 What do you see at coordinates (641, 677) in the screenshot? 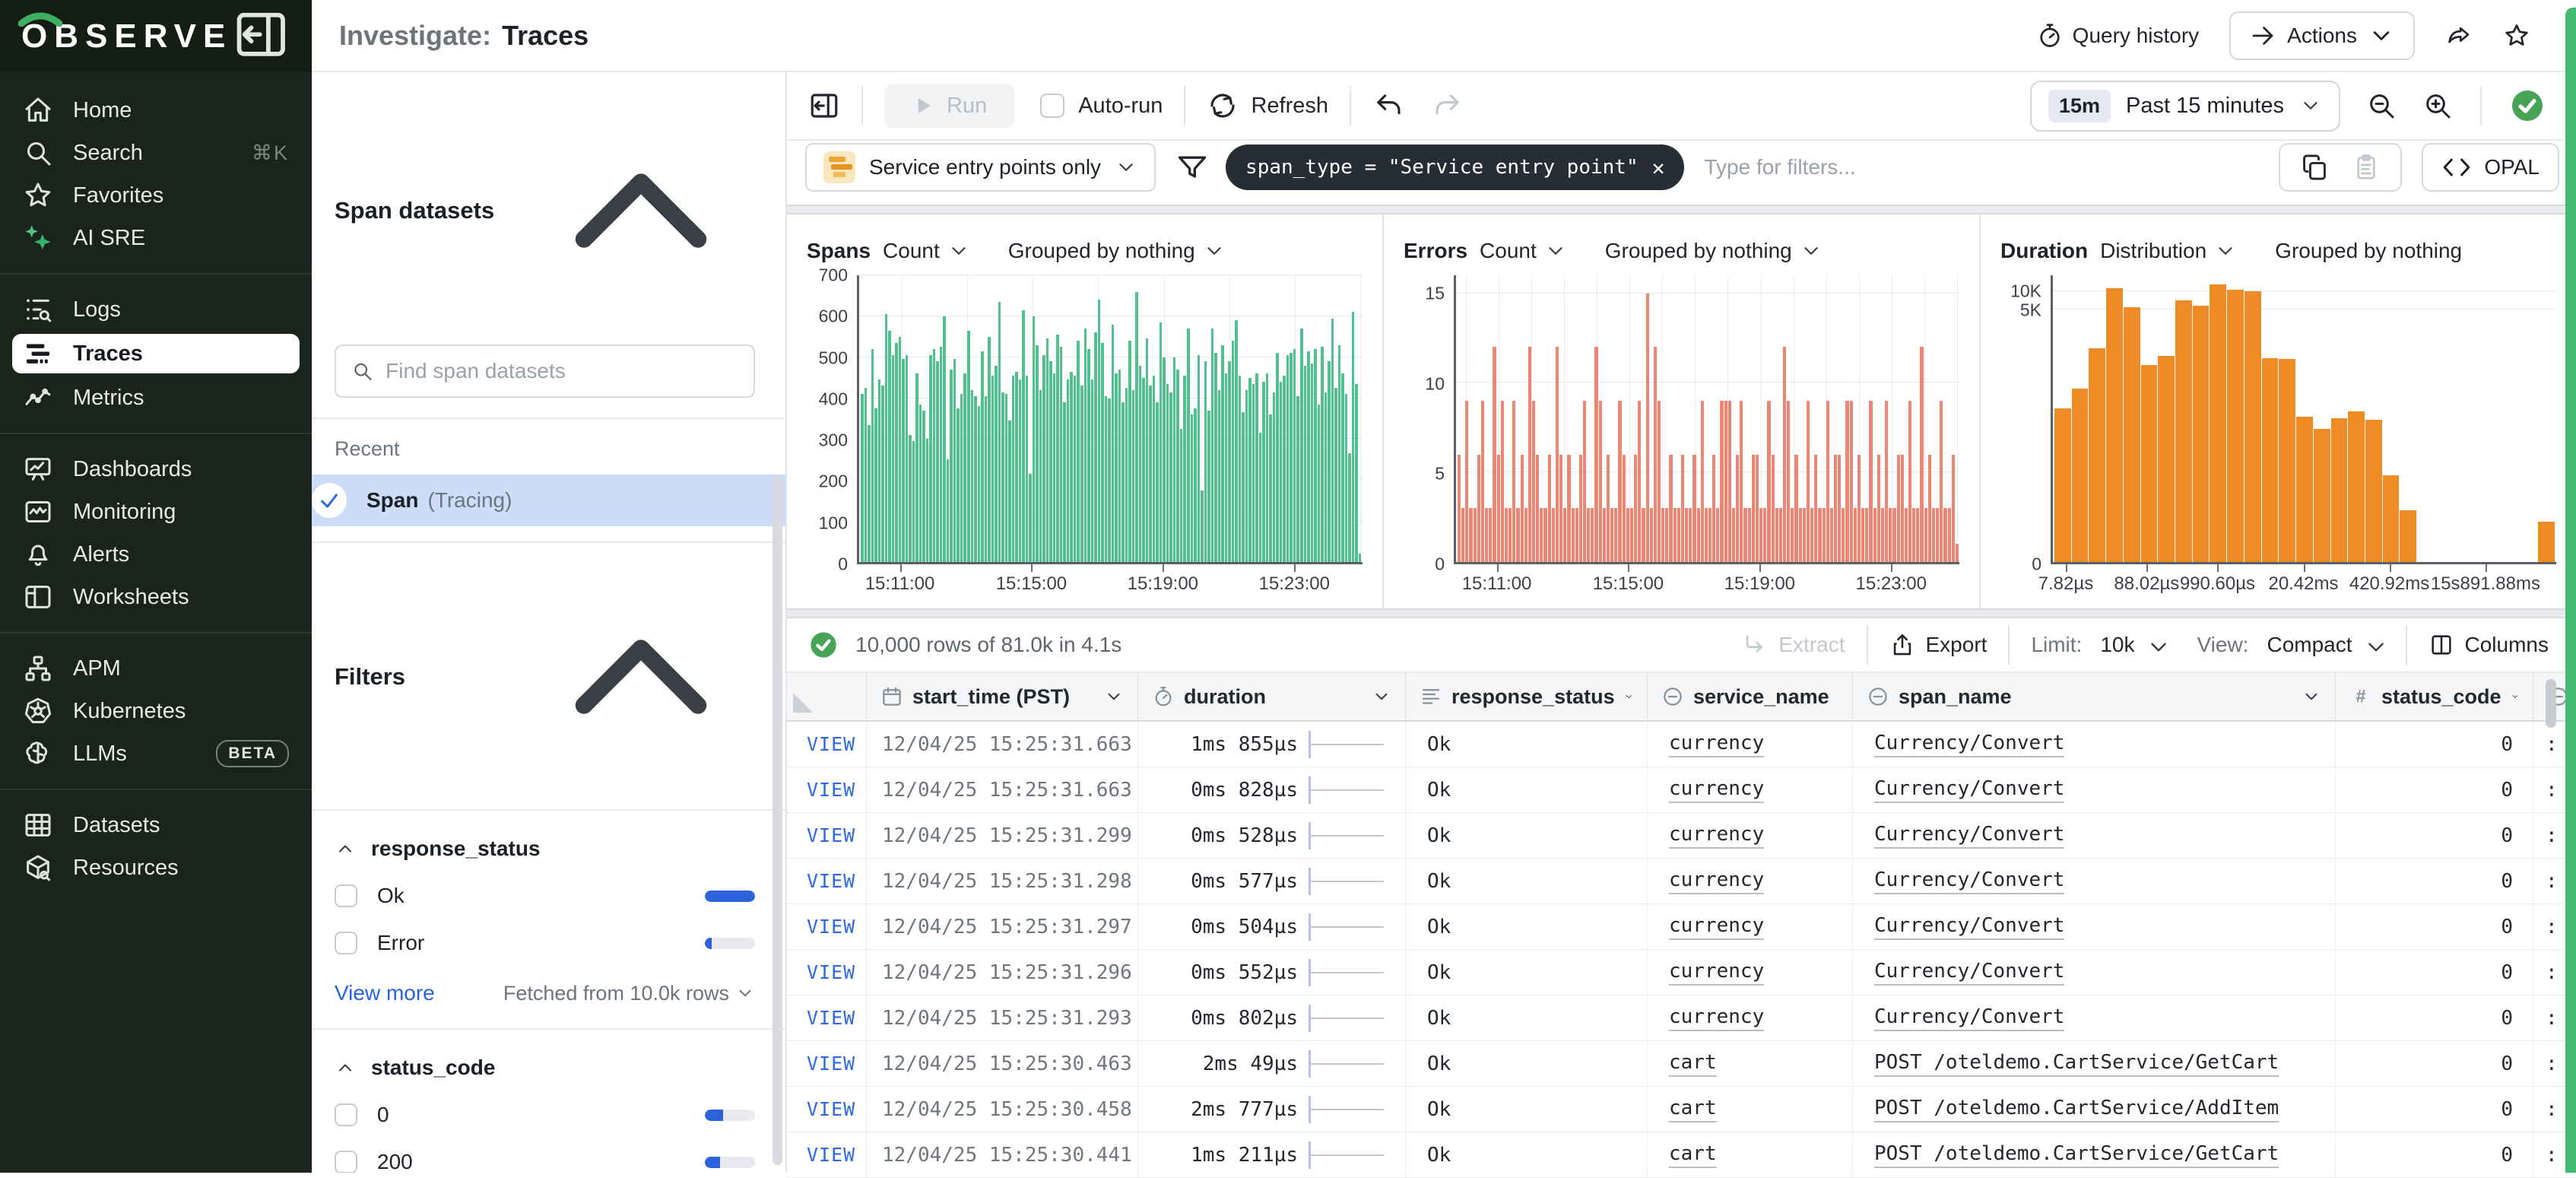
I see `collapse-filters-icon` at bounding box center [641, 677].